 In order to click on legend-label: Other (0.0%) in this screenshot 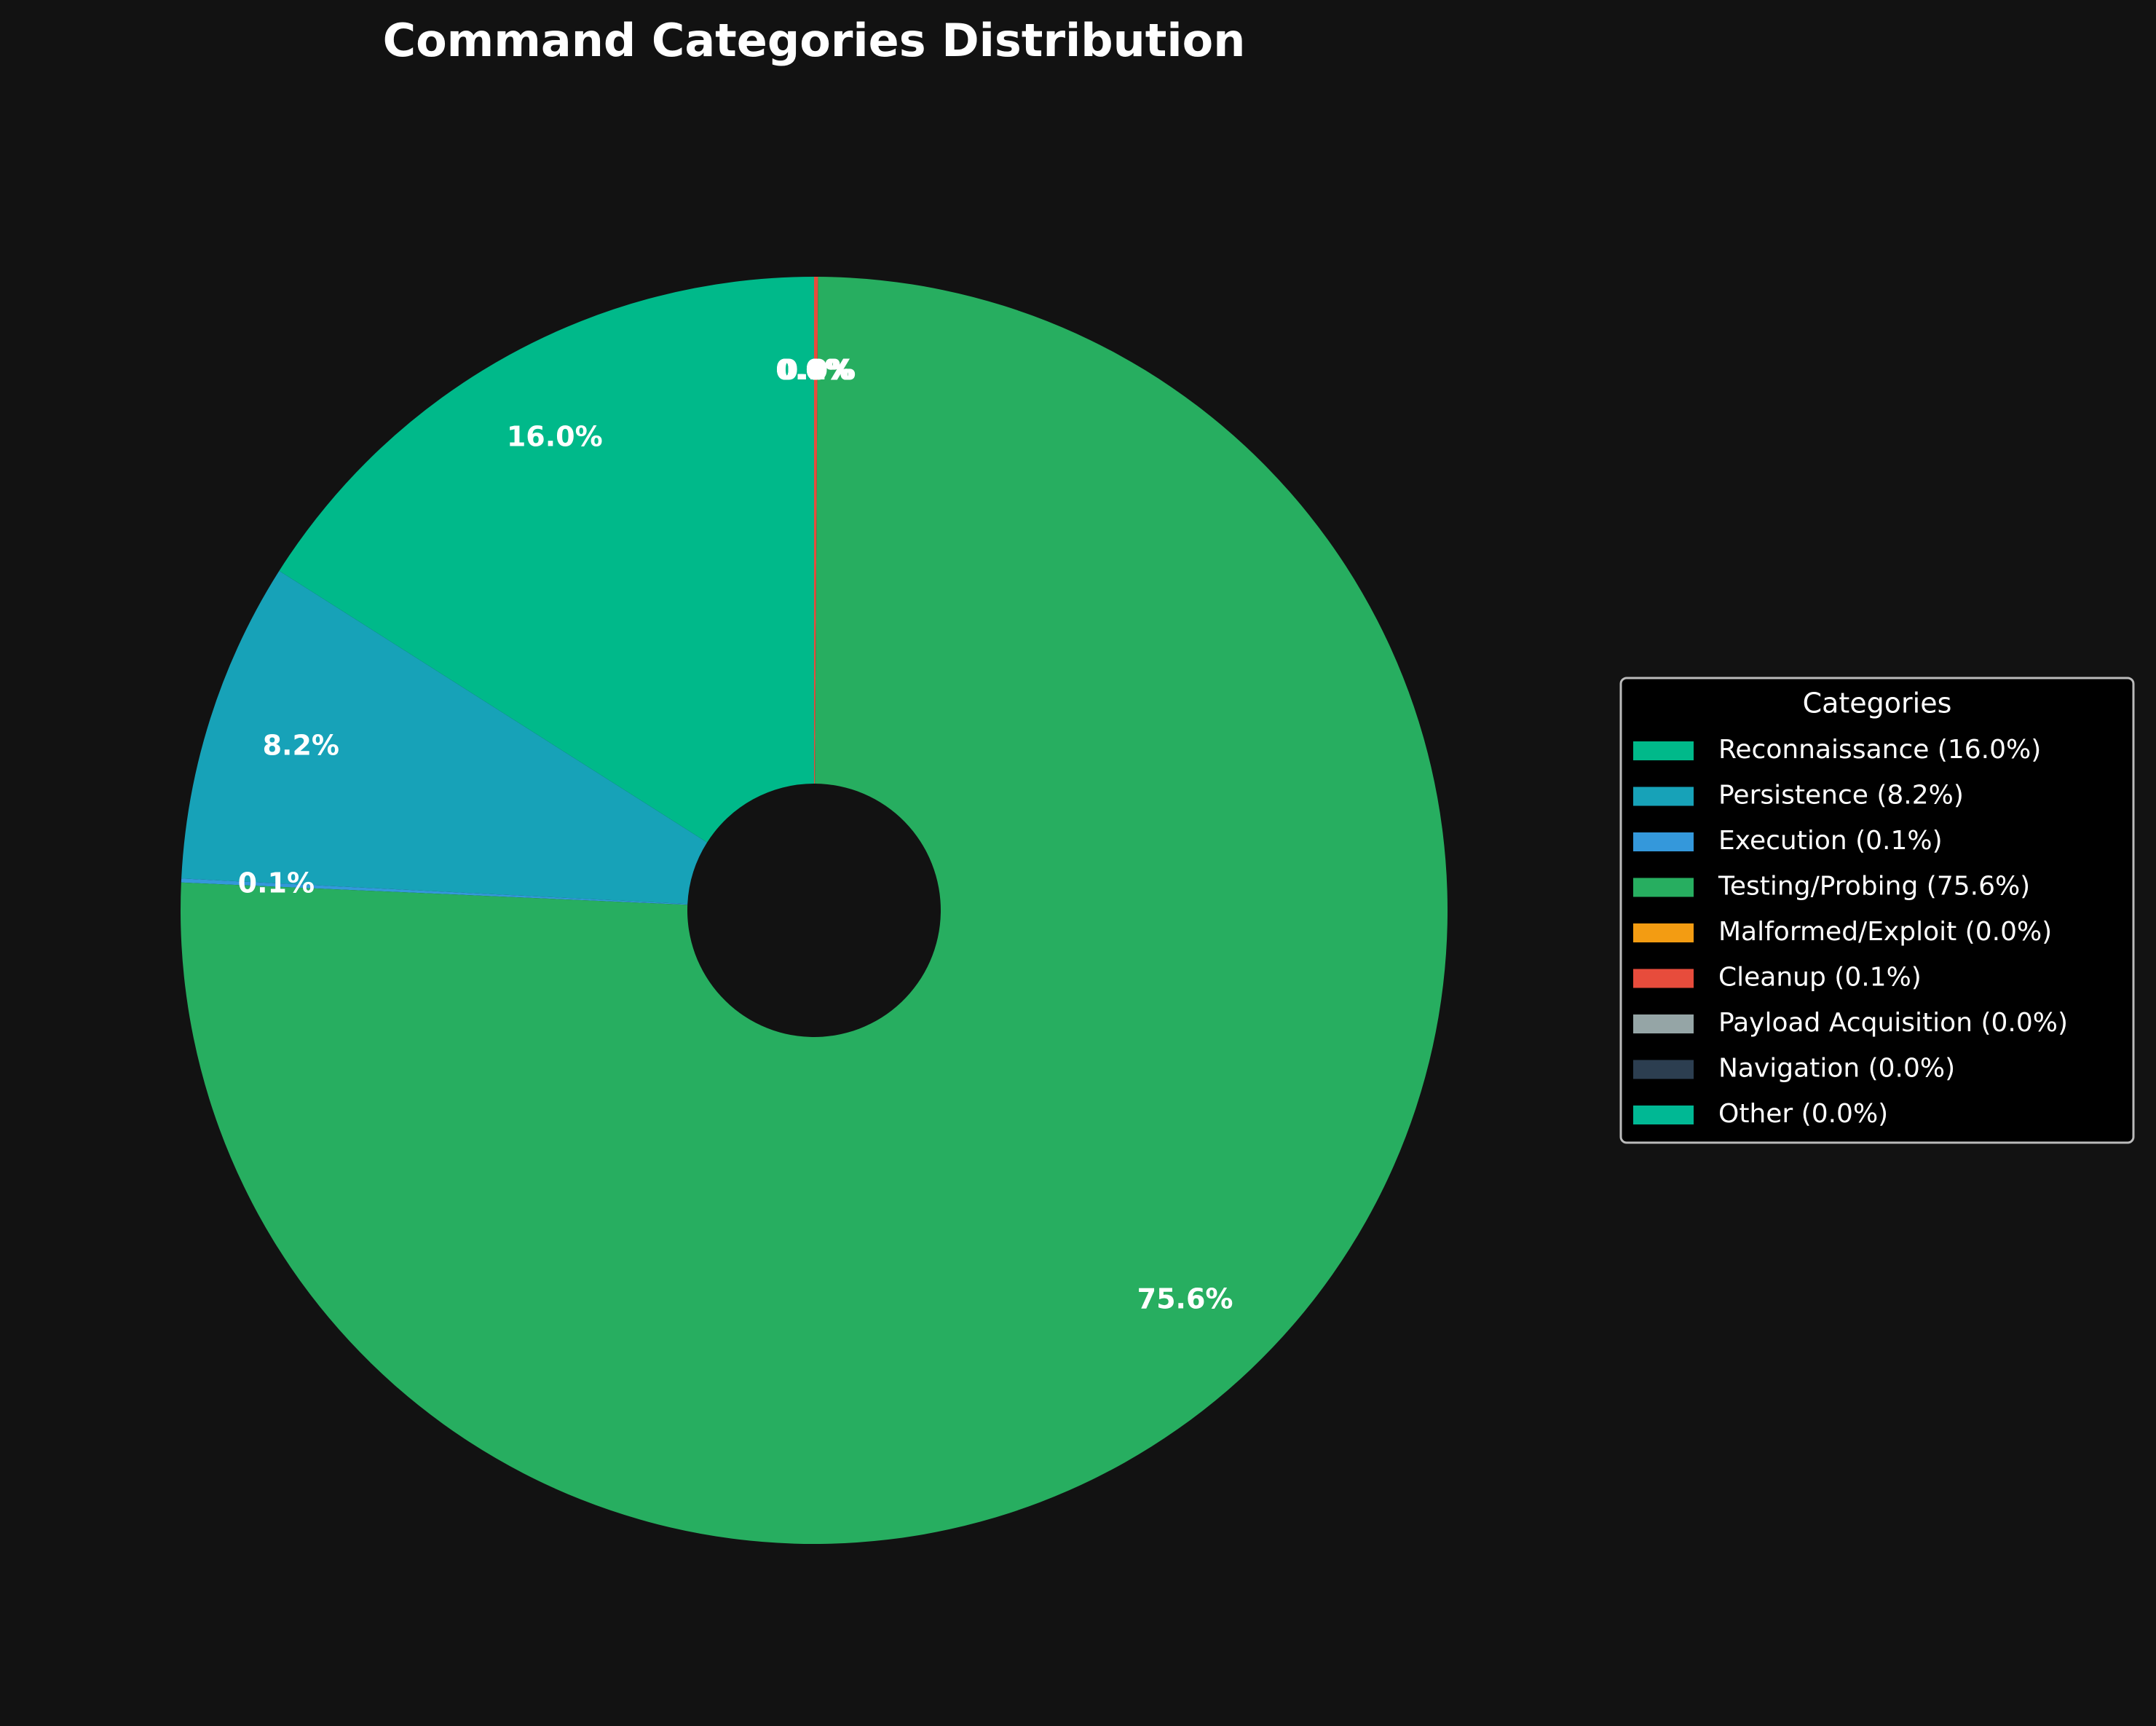, I will do `click(1803, 1114)`.